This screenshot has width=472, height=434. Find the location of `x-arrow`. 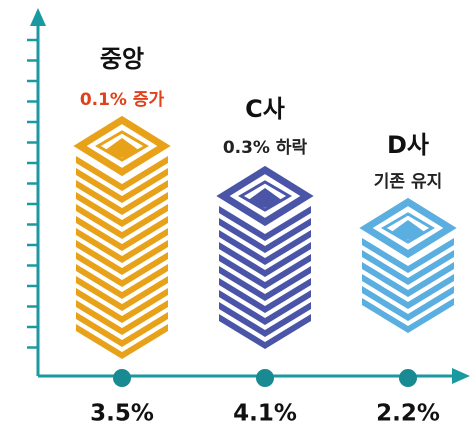

x-arrow is located at coordinates (461, 376).